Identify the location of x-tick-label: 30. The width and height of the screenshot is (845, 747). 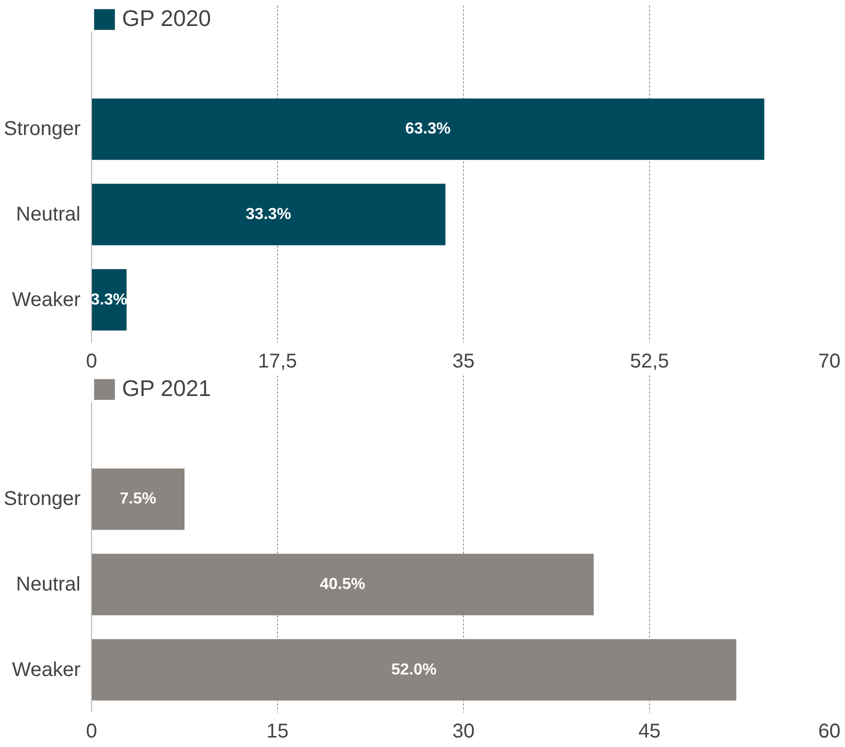
(463, 731).